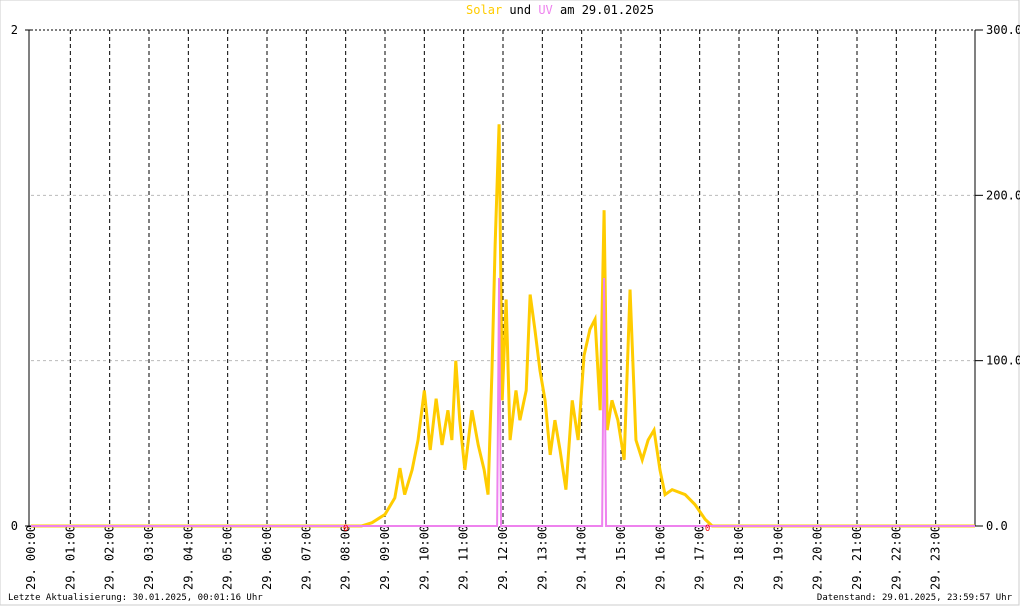 This screenshot has width=1020, height=606. Describe the element at coordinates (385, 557) in the screenshot. I see `x-tick-label: 29. 09:00` at that location.